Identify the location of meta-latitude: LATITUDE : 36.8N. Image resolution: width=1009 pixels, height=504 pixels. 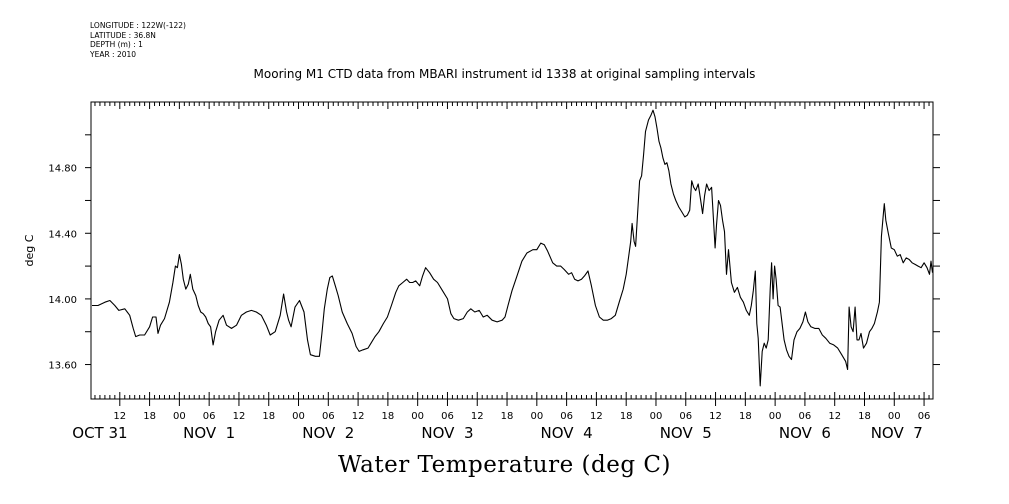
(123, 35).